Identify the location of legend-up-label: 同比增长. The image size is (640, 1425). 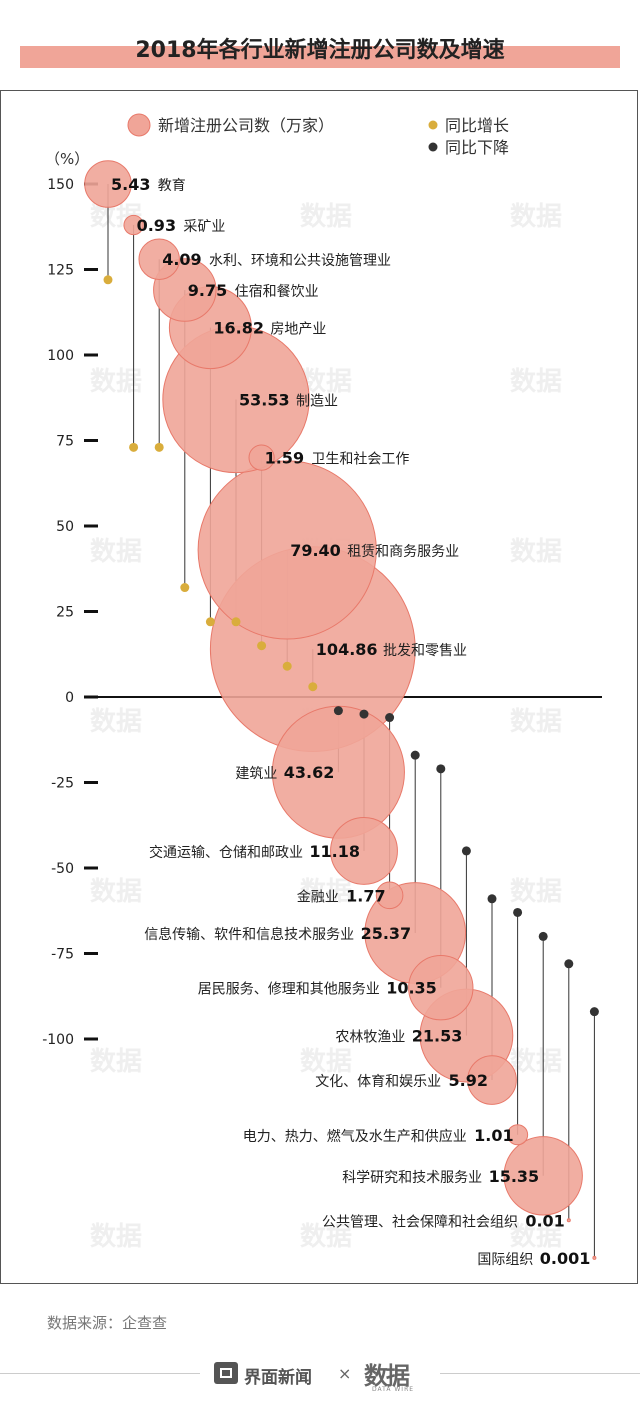
(477, 125).